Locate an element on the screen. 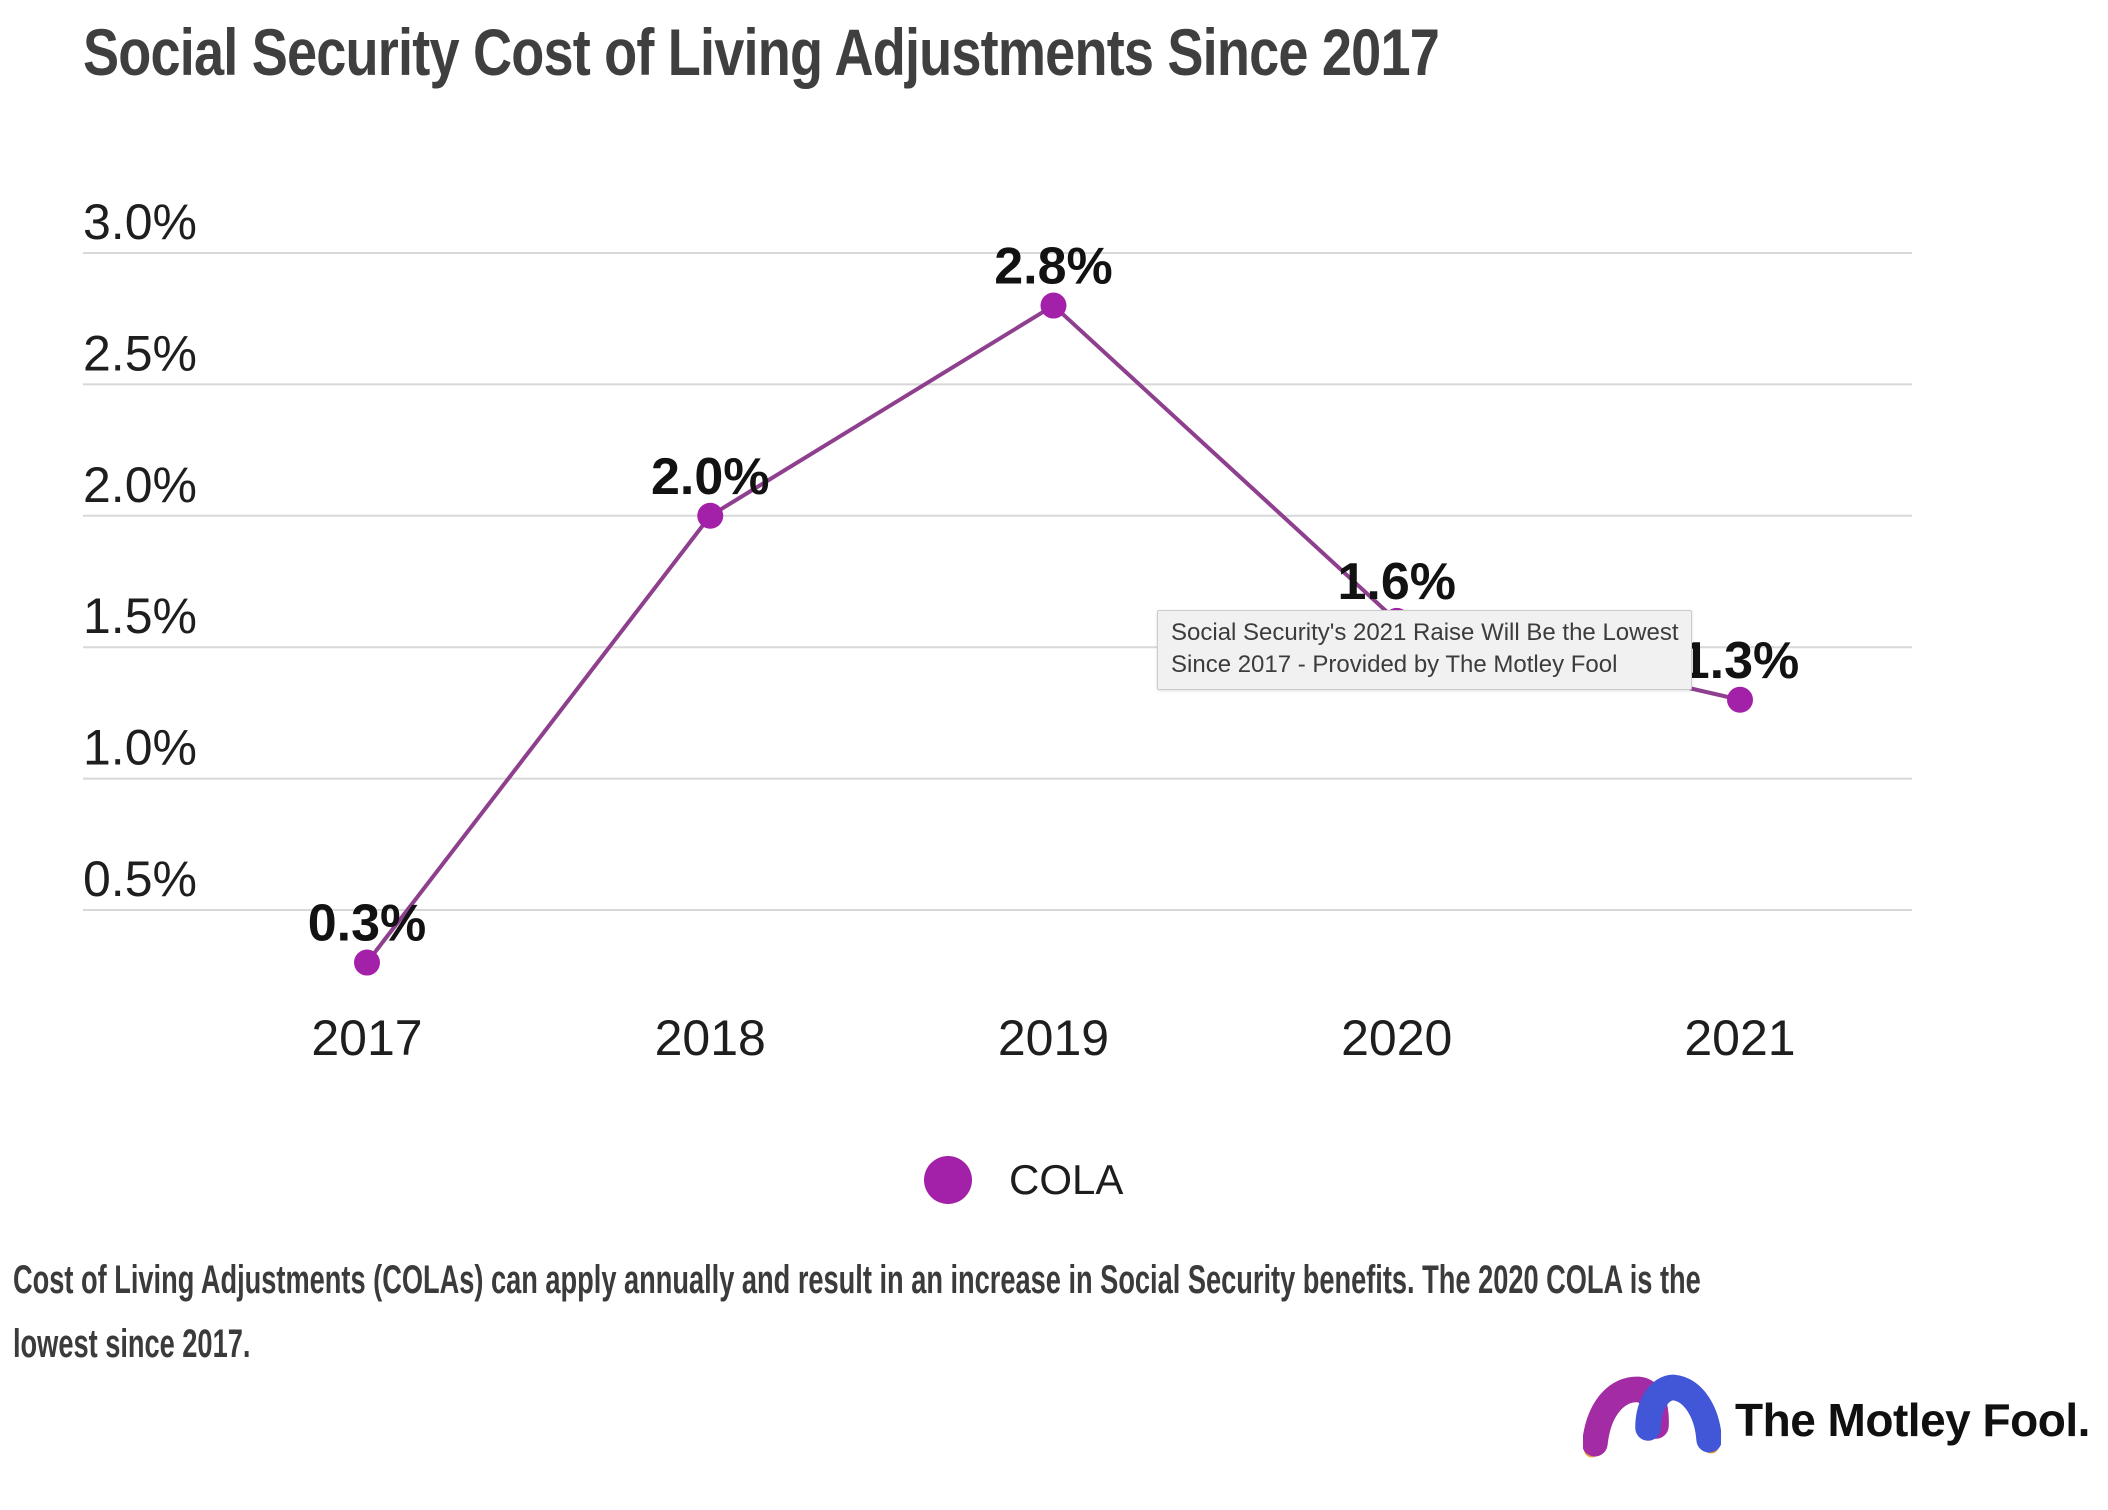  data-label-2017: 0.3% is located at coordinates (367, 924).